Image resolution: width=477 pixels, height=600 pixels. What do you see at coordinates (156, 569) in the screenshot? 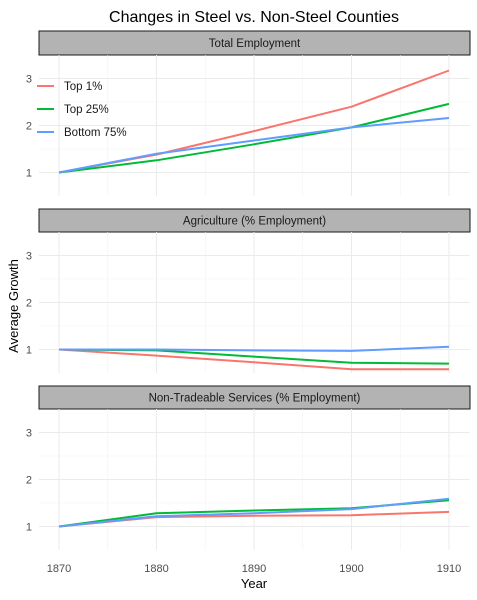
I see `x-tick-label: 1880` at bounding box center [156, 569].